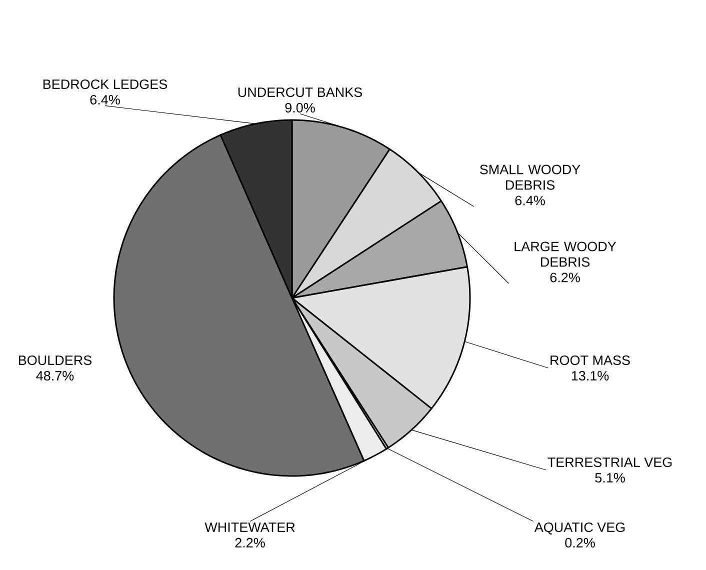 The height and width of the screenshot is (570, 706). I want to click on slice-label: BOULDERS, so click(55, 360).